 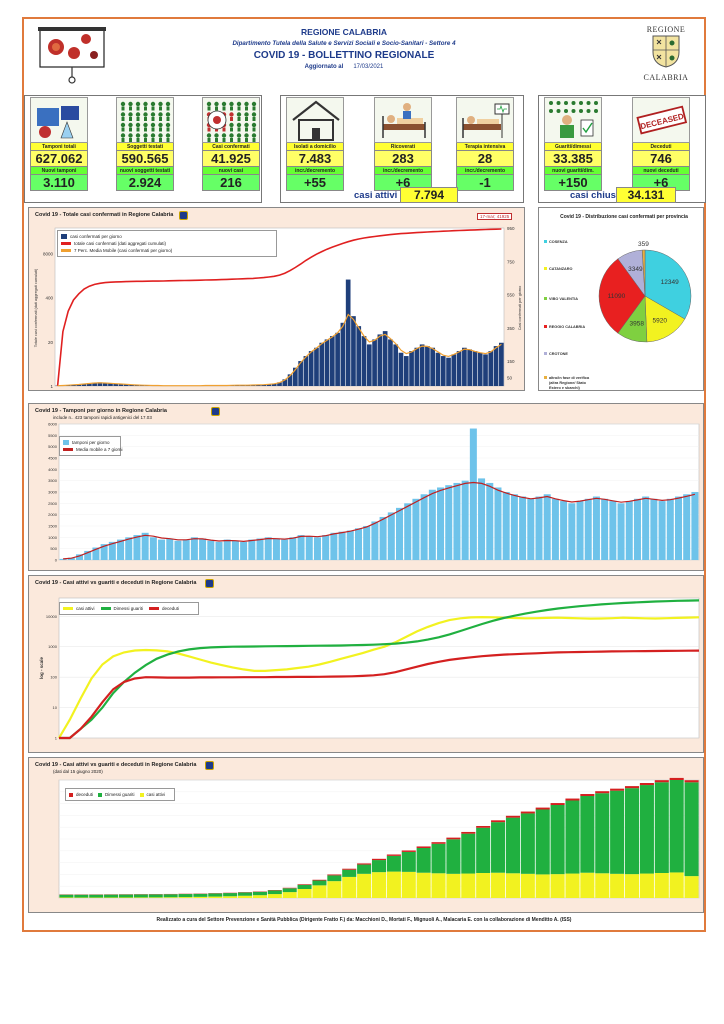 What do you see at coordinates (141, 794) in the screenshot?
I see `legend-swatch-stack-active` at bounding box center [141, 794].